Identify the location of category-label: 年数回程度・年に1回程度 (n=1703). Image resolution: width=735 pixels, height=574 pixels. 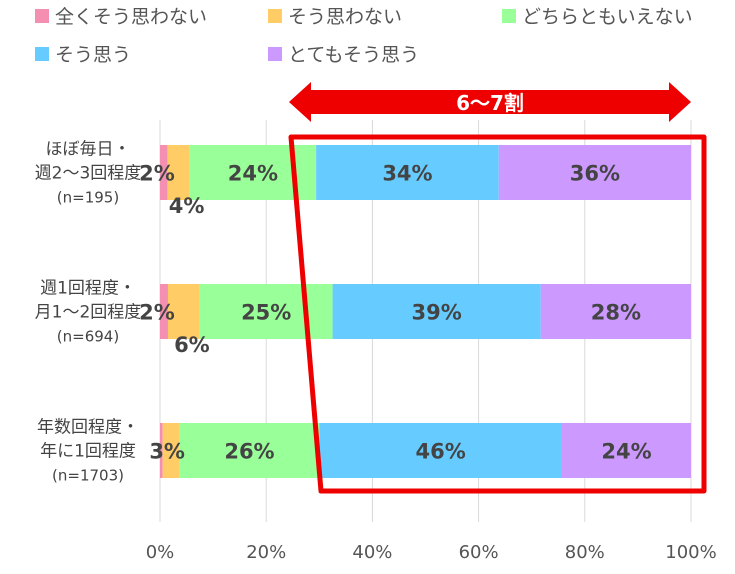
(88, 451).